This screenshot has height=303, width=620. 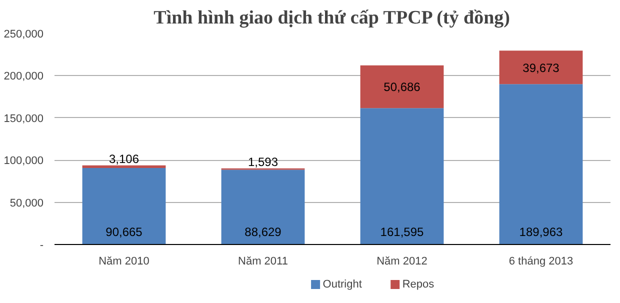 What do you see at coordinates (124, 159) in the screenshot?
I see `data-label: 3,106` at bounding box center [124, 159].